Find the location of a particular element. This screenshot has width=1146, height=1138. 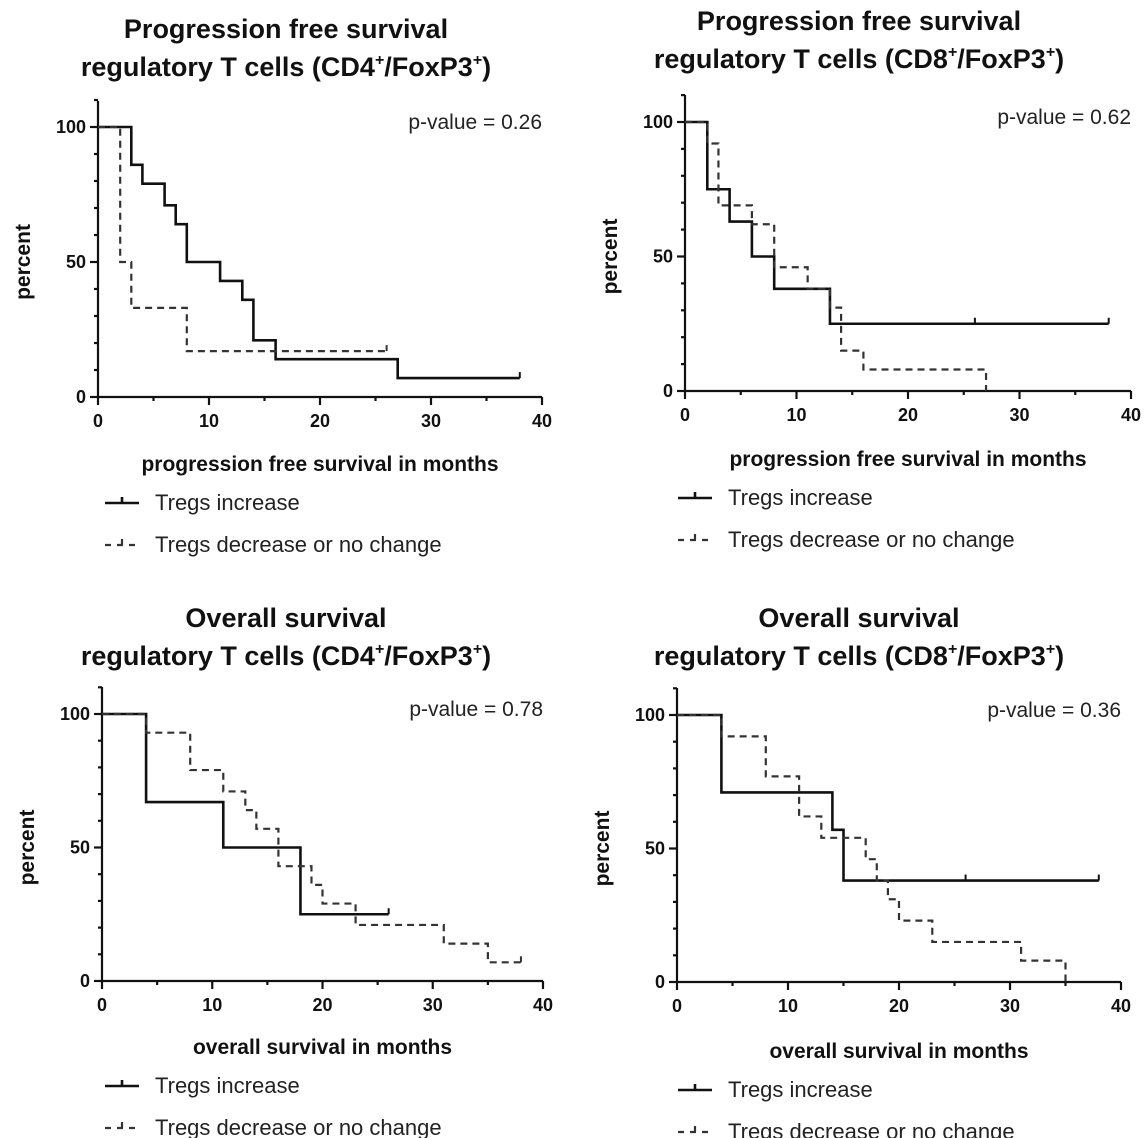

p-value-annotation: p-value = 0.26 is located at coordinates (475, 122).